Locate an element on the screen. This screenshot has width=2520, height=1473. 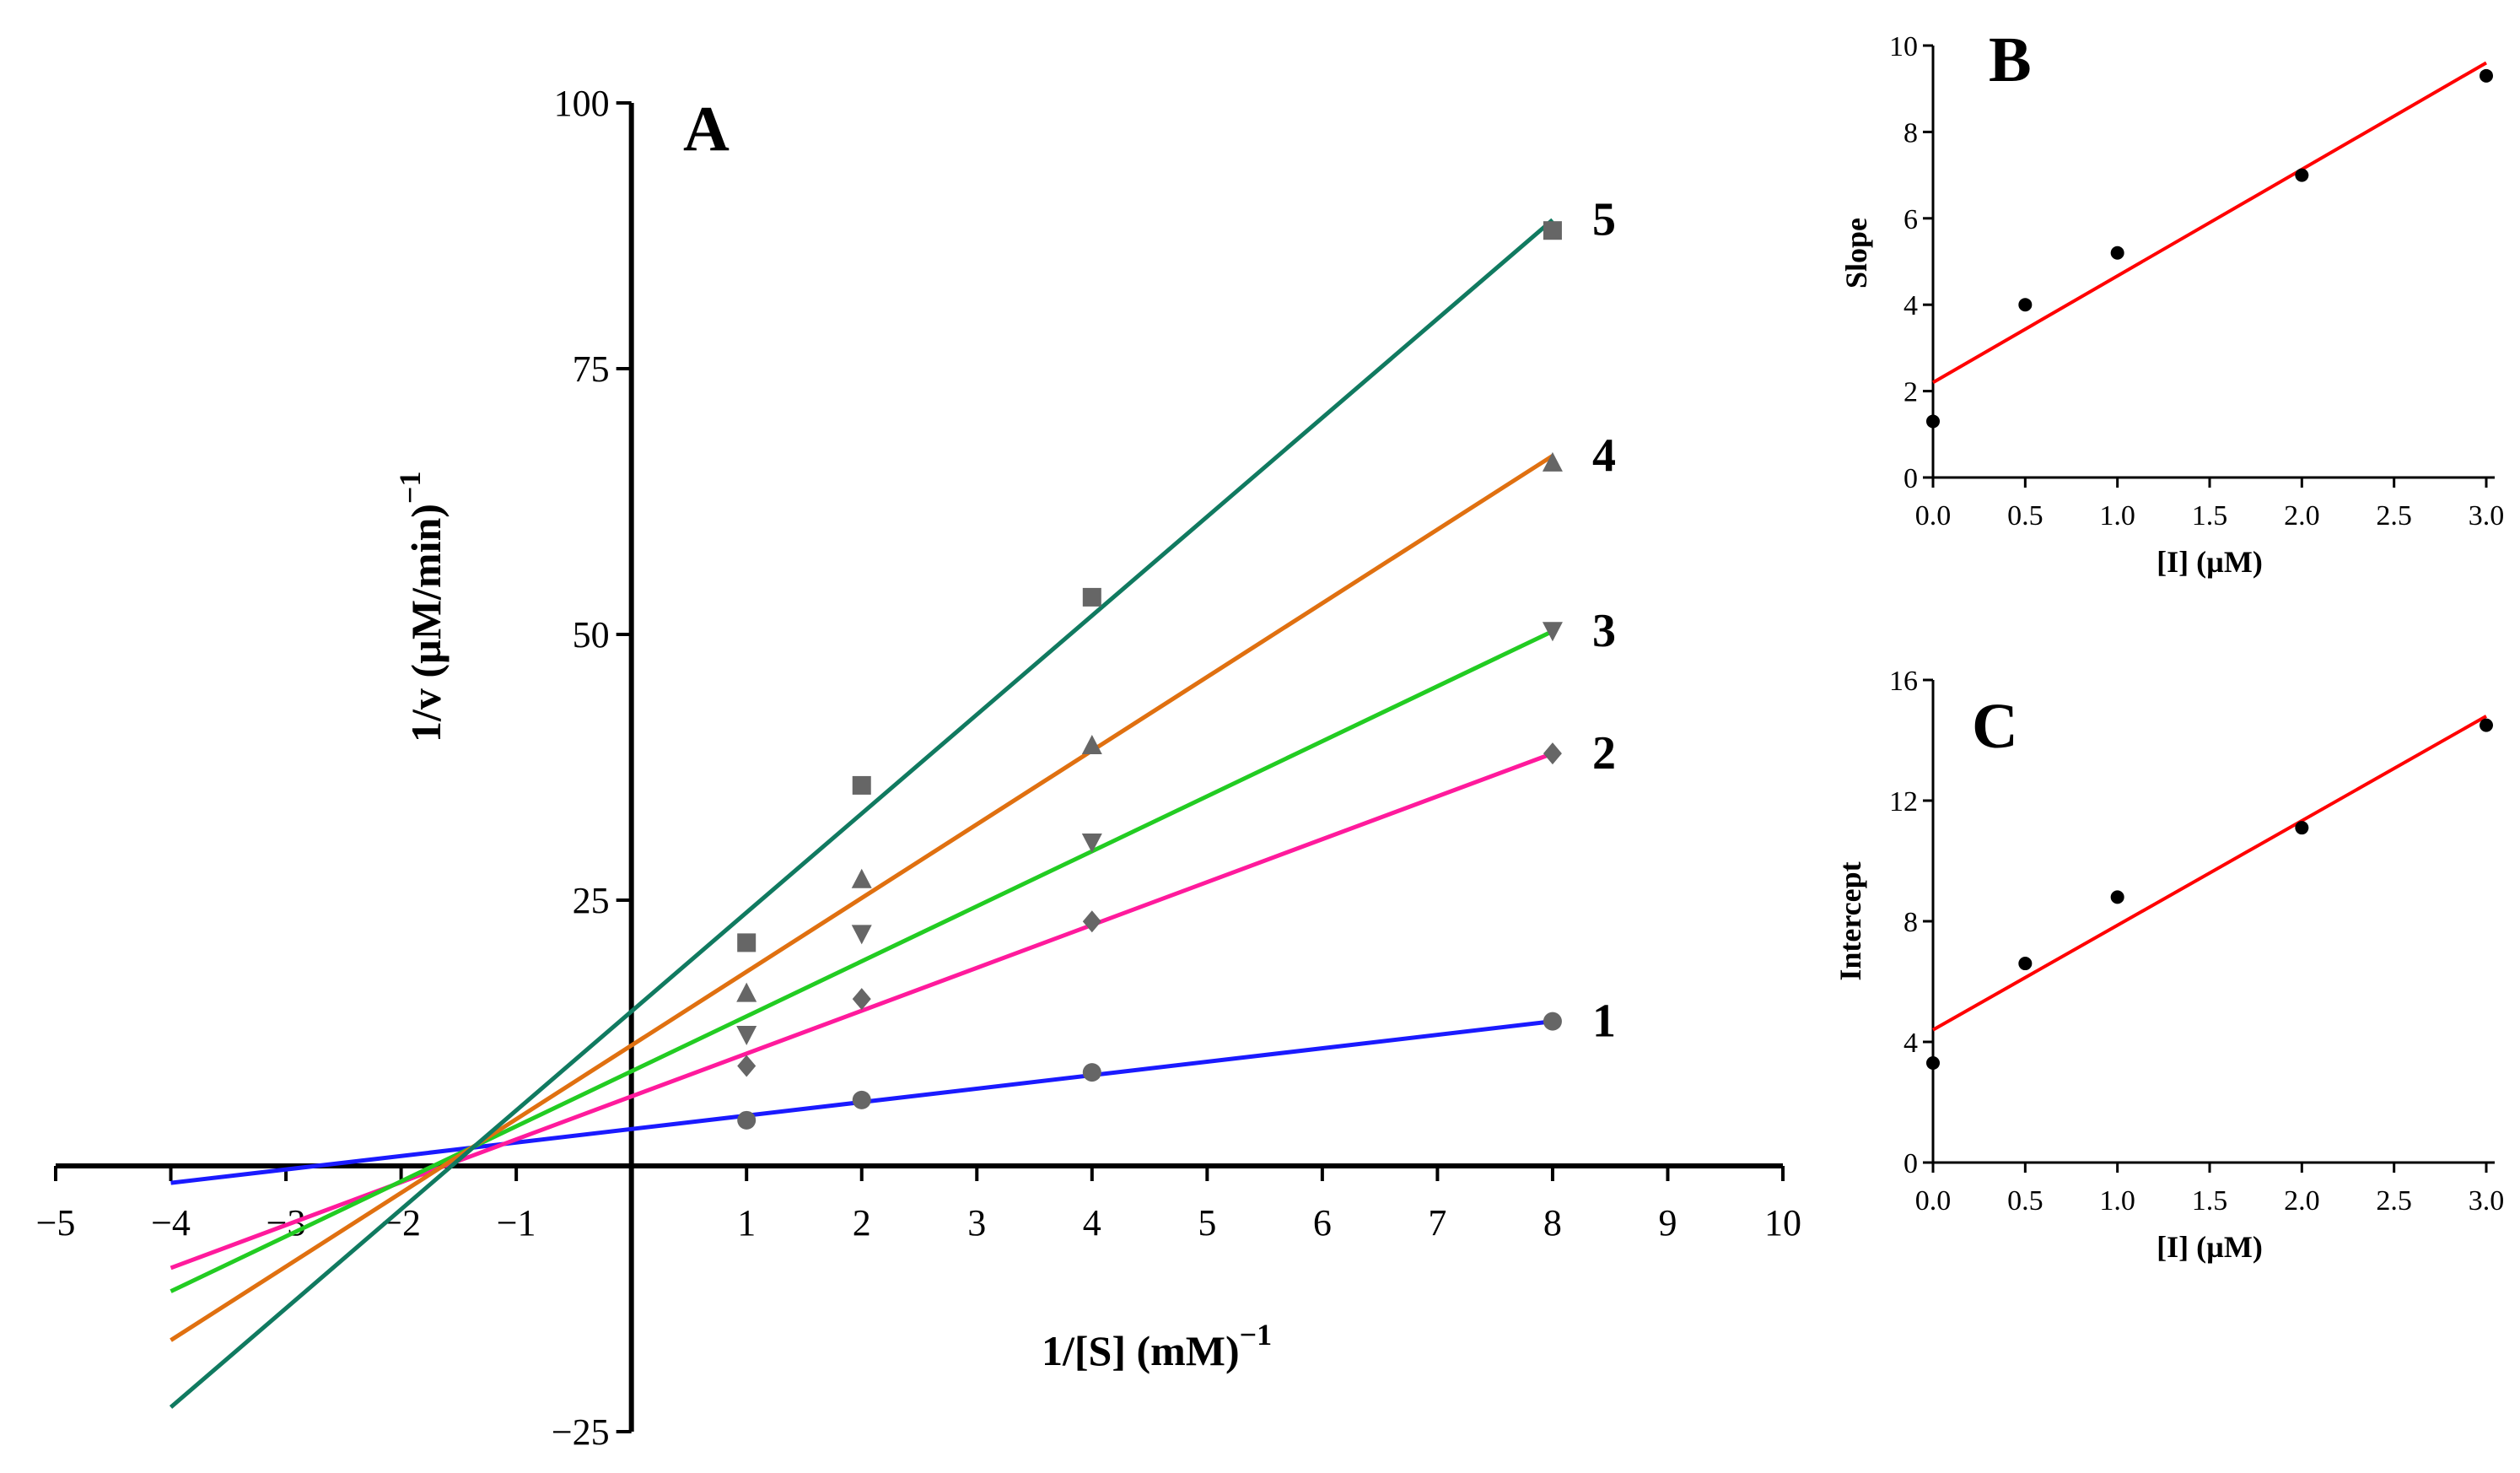
y-tick-label: 16 is located at coordinates (1903, 681).